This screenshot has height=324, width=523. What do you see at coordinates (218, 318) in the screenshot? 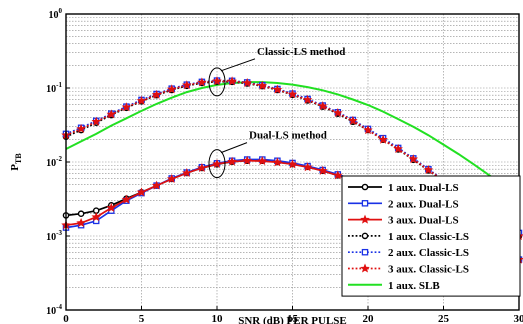
I see `x-tick-label: 10` at bounding box center [218, 318].